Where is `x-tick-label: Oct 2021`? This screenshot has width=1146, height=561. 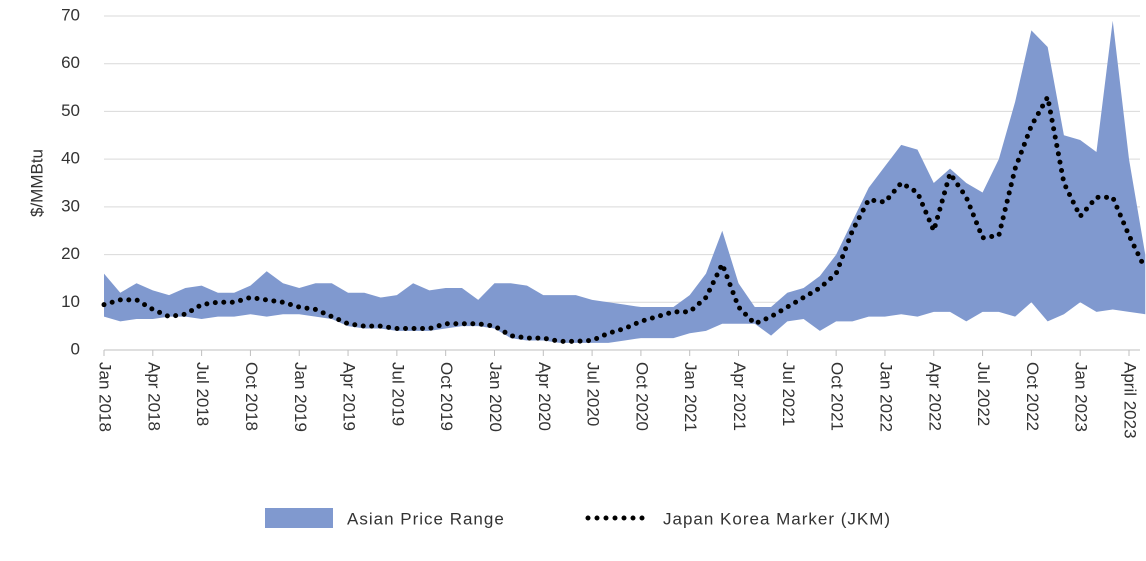
x-tick-label: Oct 2021 is located at coordinates (837, 396).